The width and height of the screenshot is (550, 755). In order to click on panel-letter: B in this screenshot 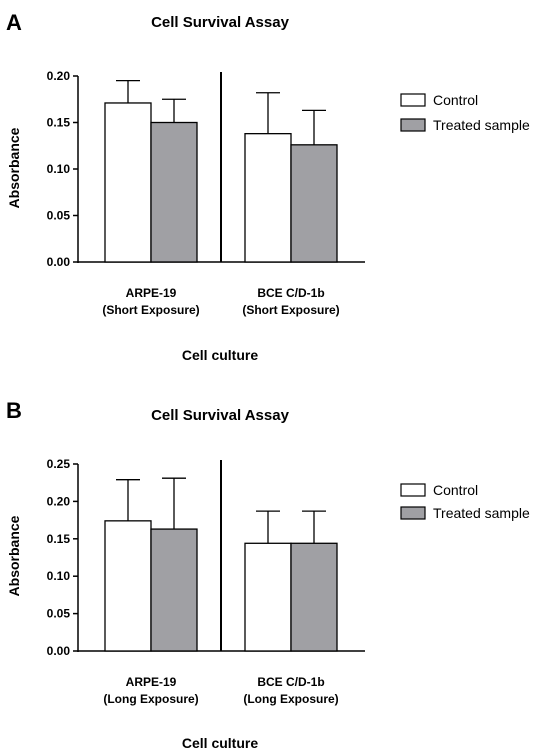, I will do `click(14, 410)`.